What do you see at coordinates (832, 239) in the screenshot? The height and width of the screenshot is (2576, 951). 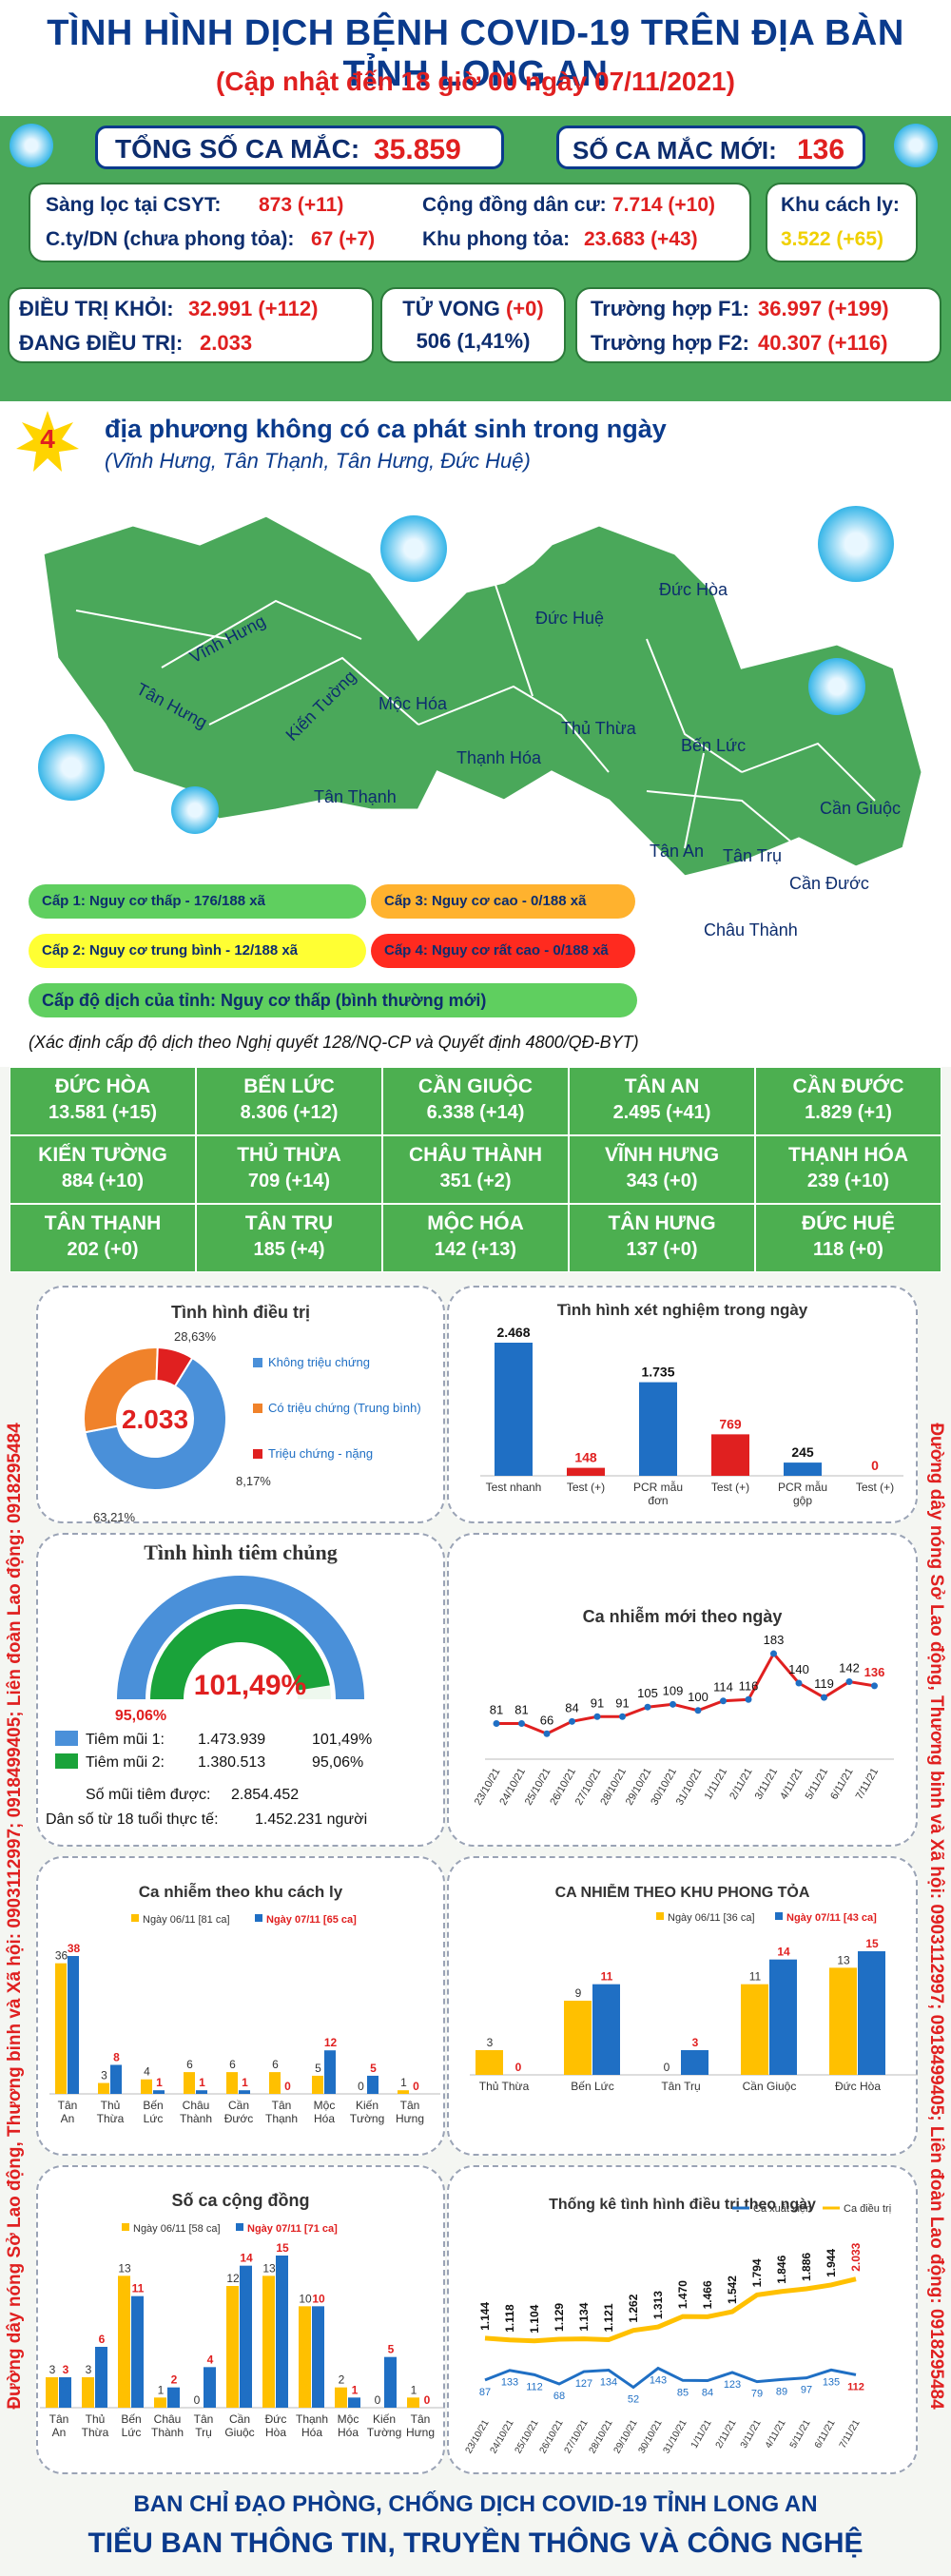 I see `cach-ly-value: 3.522 (+65)` at bounding box center [832, 239].